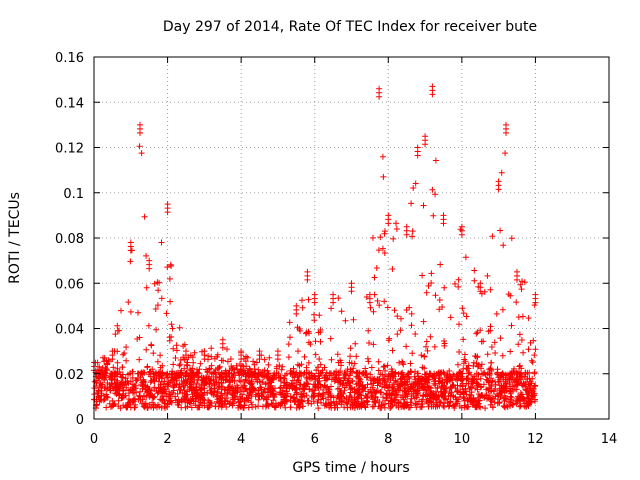  Describe the element at coordinates (69, 330) in the screenshot. I see `y-tick-label: 0.04` at that location.